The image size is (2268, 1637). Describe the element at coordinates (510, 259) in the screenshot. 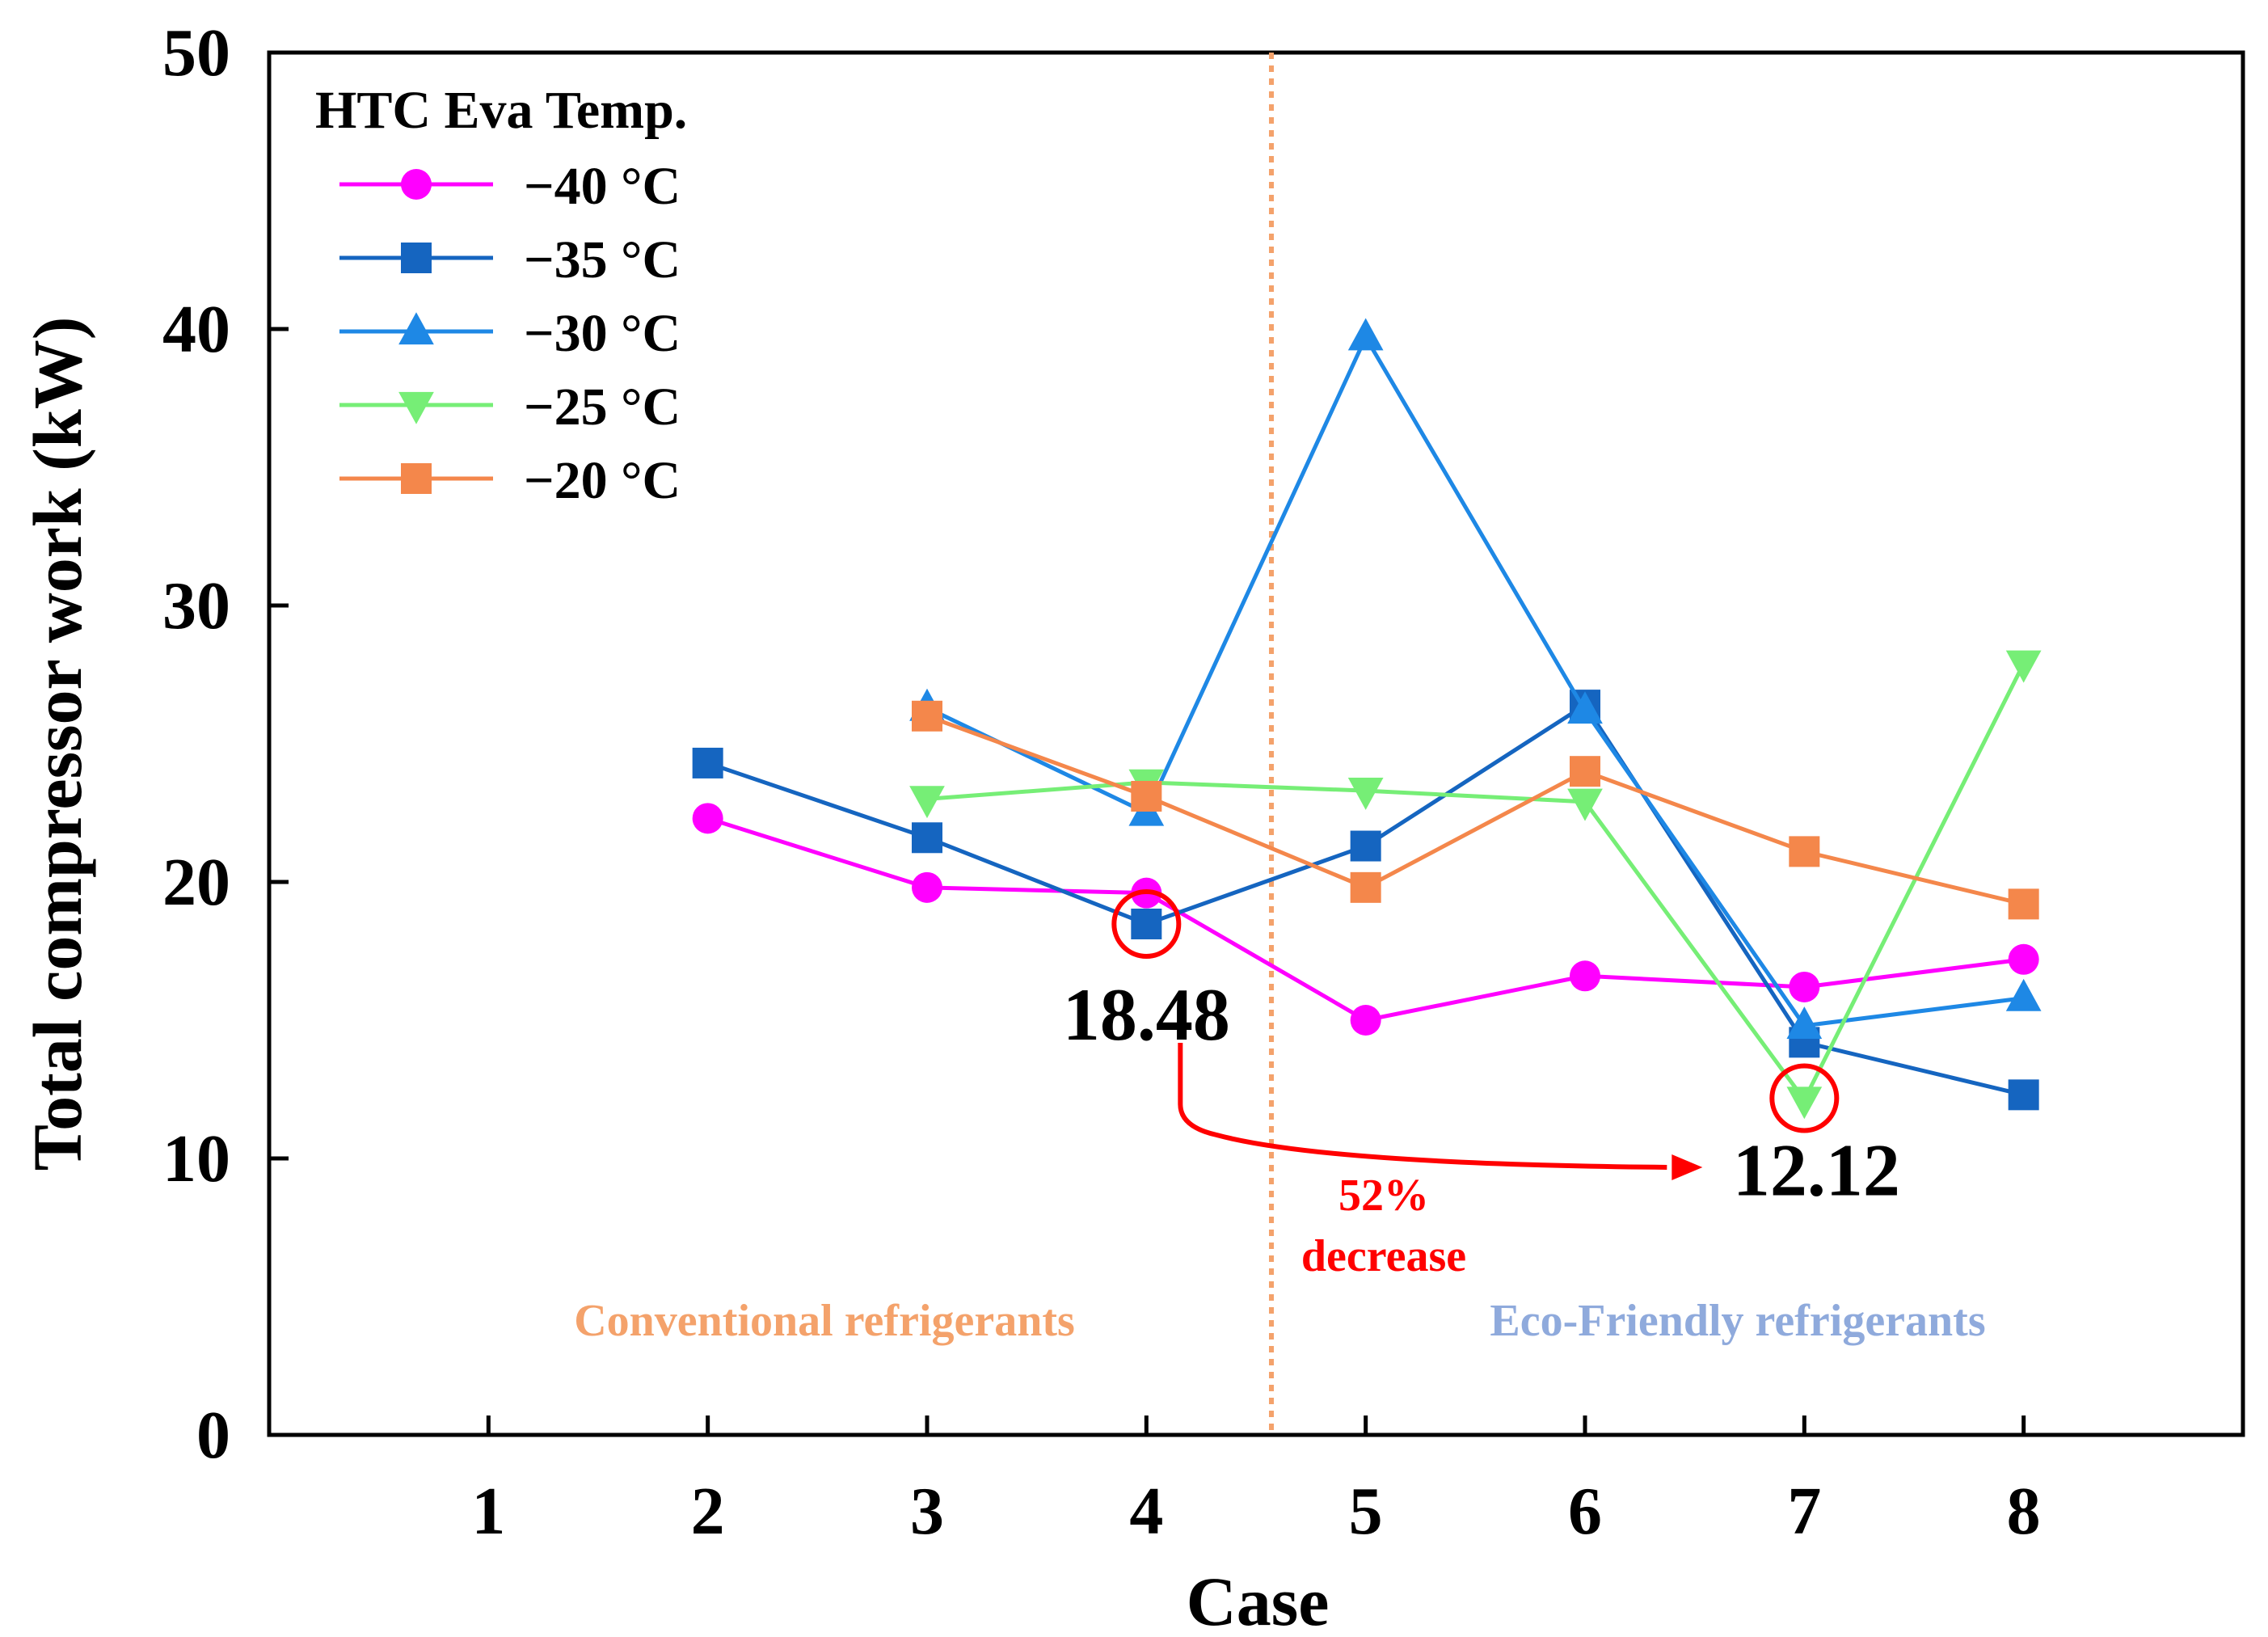

I see `legend-entry: −35 °C` at that location.